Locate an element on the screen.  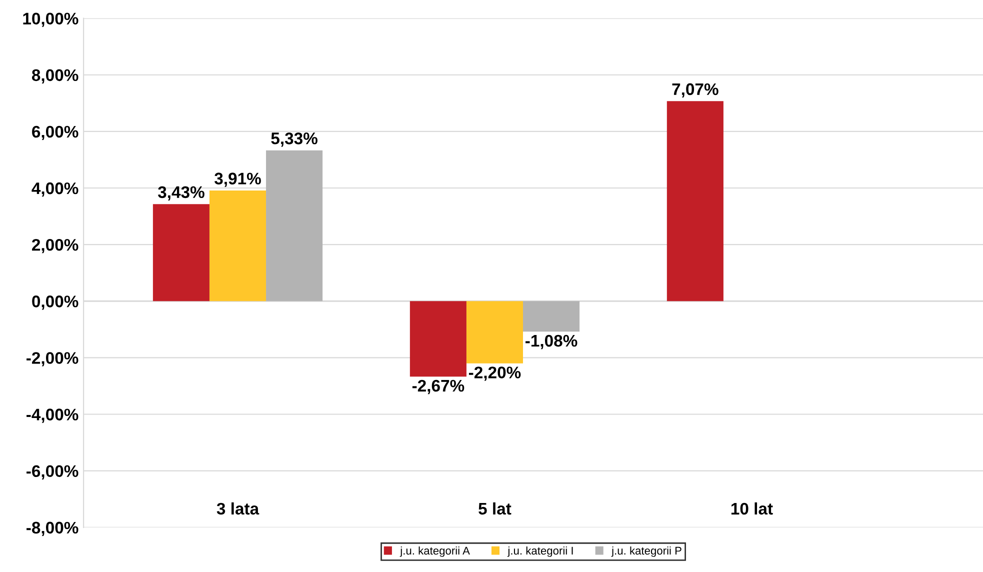
data-label: -1,08% is located at coordinates (552, 342).